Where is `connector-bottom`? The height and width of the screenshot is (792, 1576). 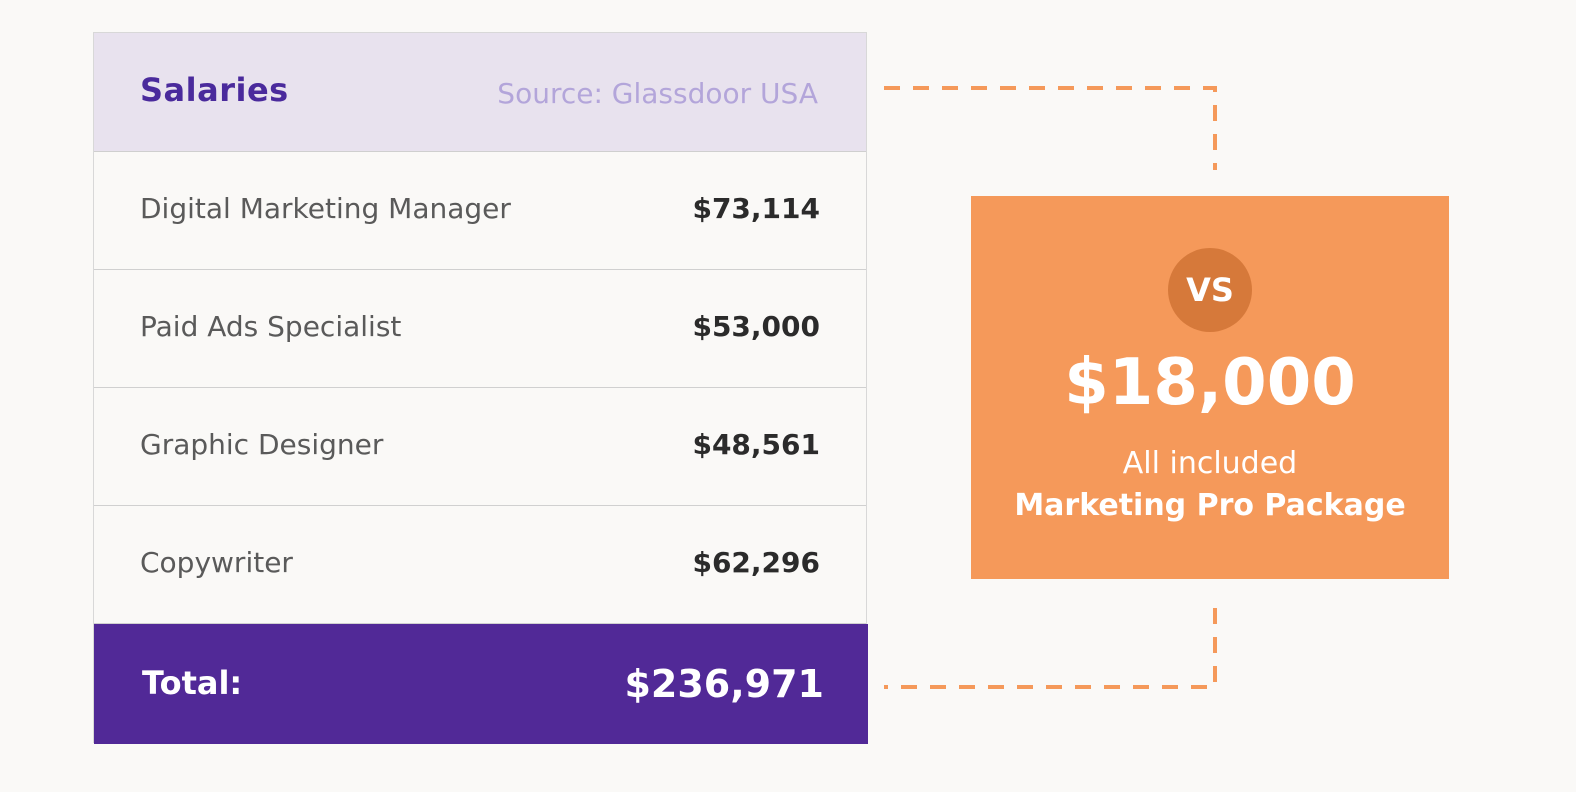
connector-bottom is located at coordinates (1050, 648).